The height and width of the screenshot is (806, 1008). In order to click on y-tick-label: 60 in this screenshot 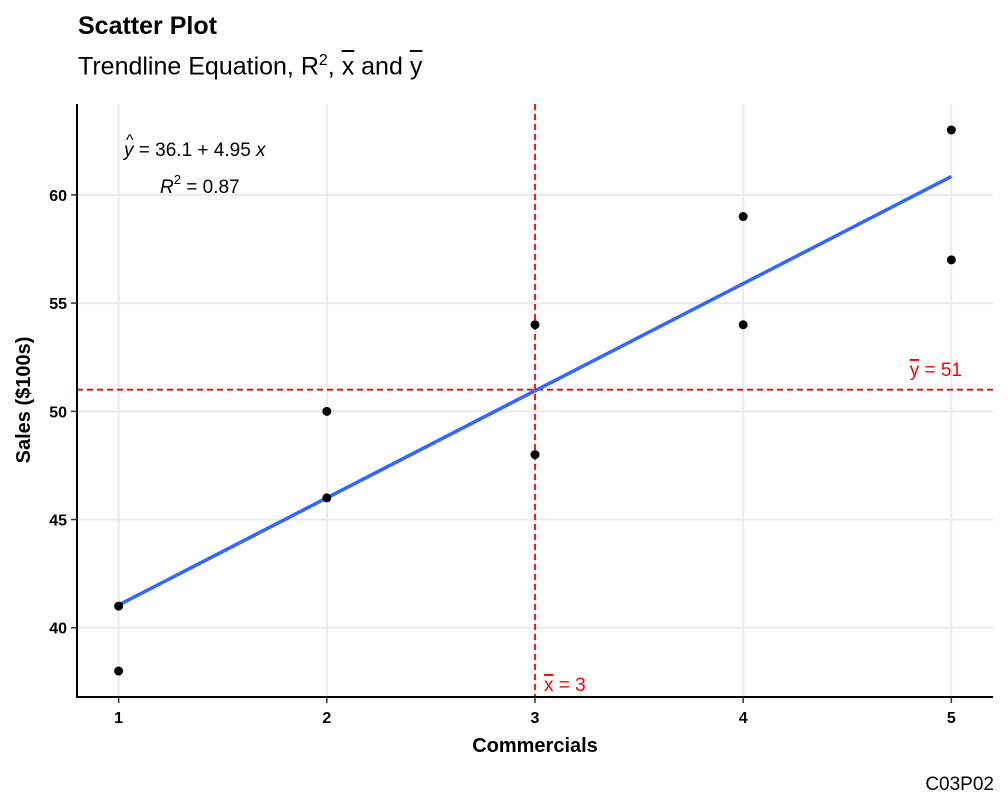, I will do `click(58, 196)`.